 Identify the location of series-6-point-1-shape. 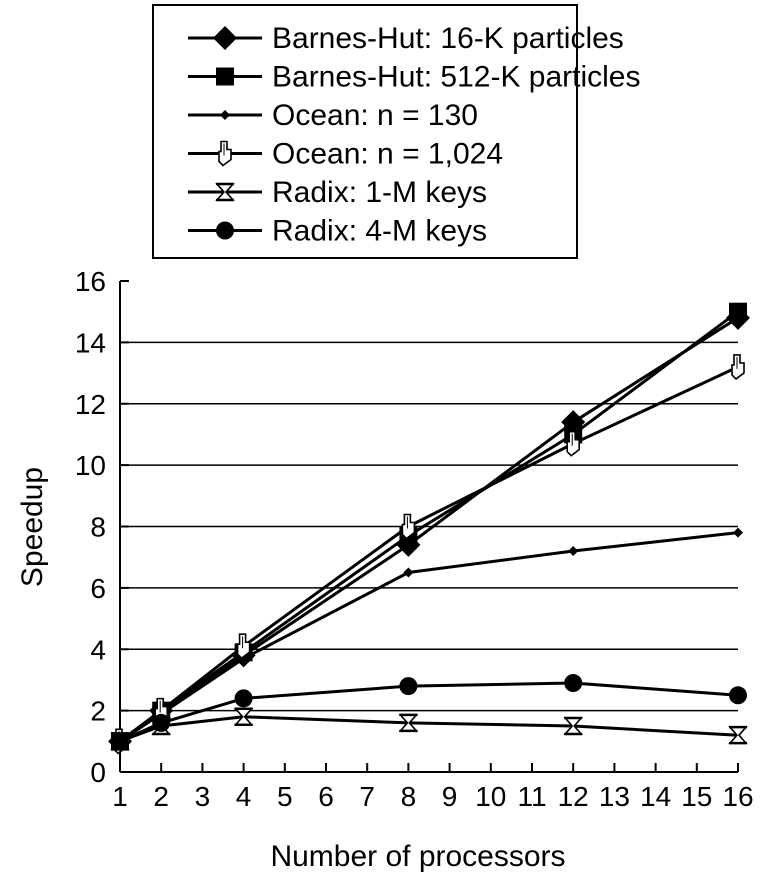
(120, 741).